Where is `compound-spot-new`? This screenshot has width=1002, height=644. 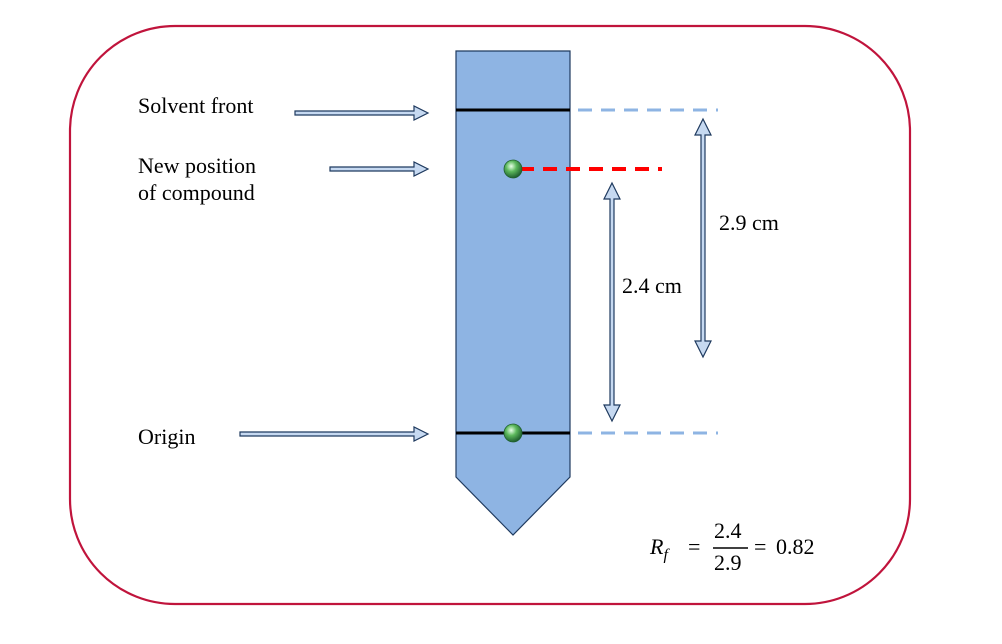
compound-spot-new is located at coordinates (513, 169).